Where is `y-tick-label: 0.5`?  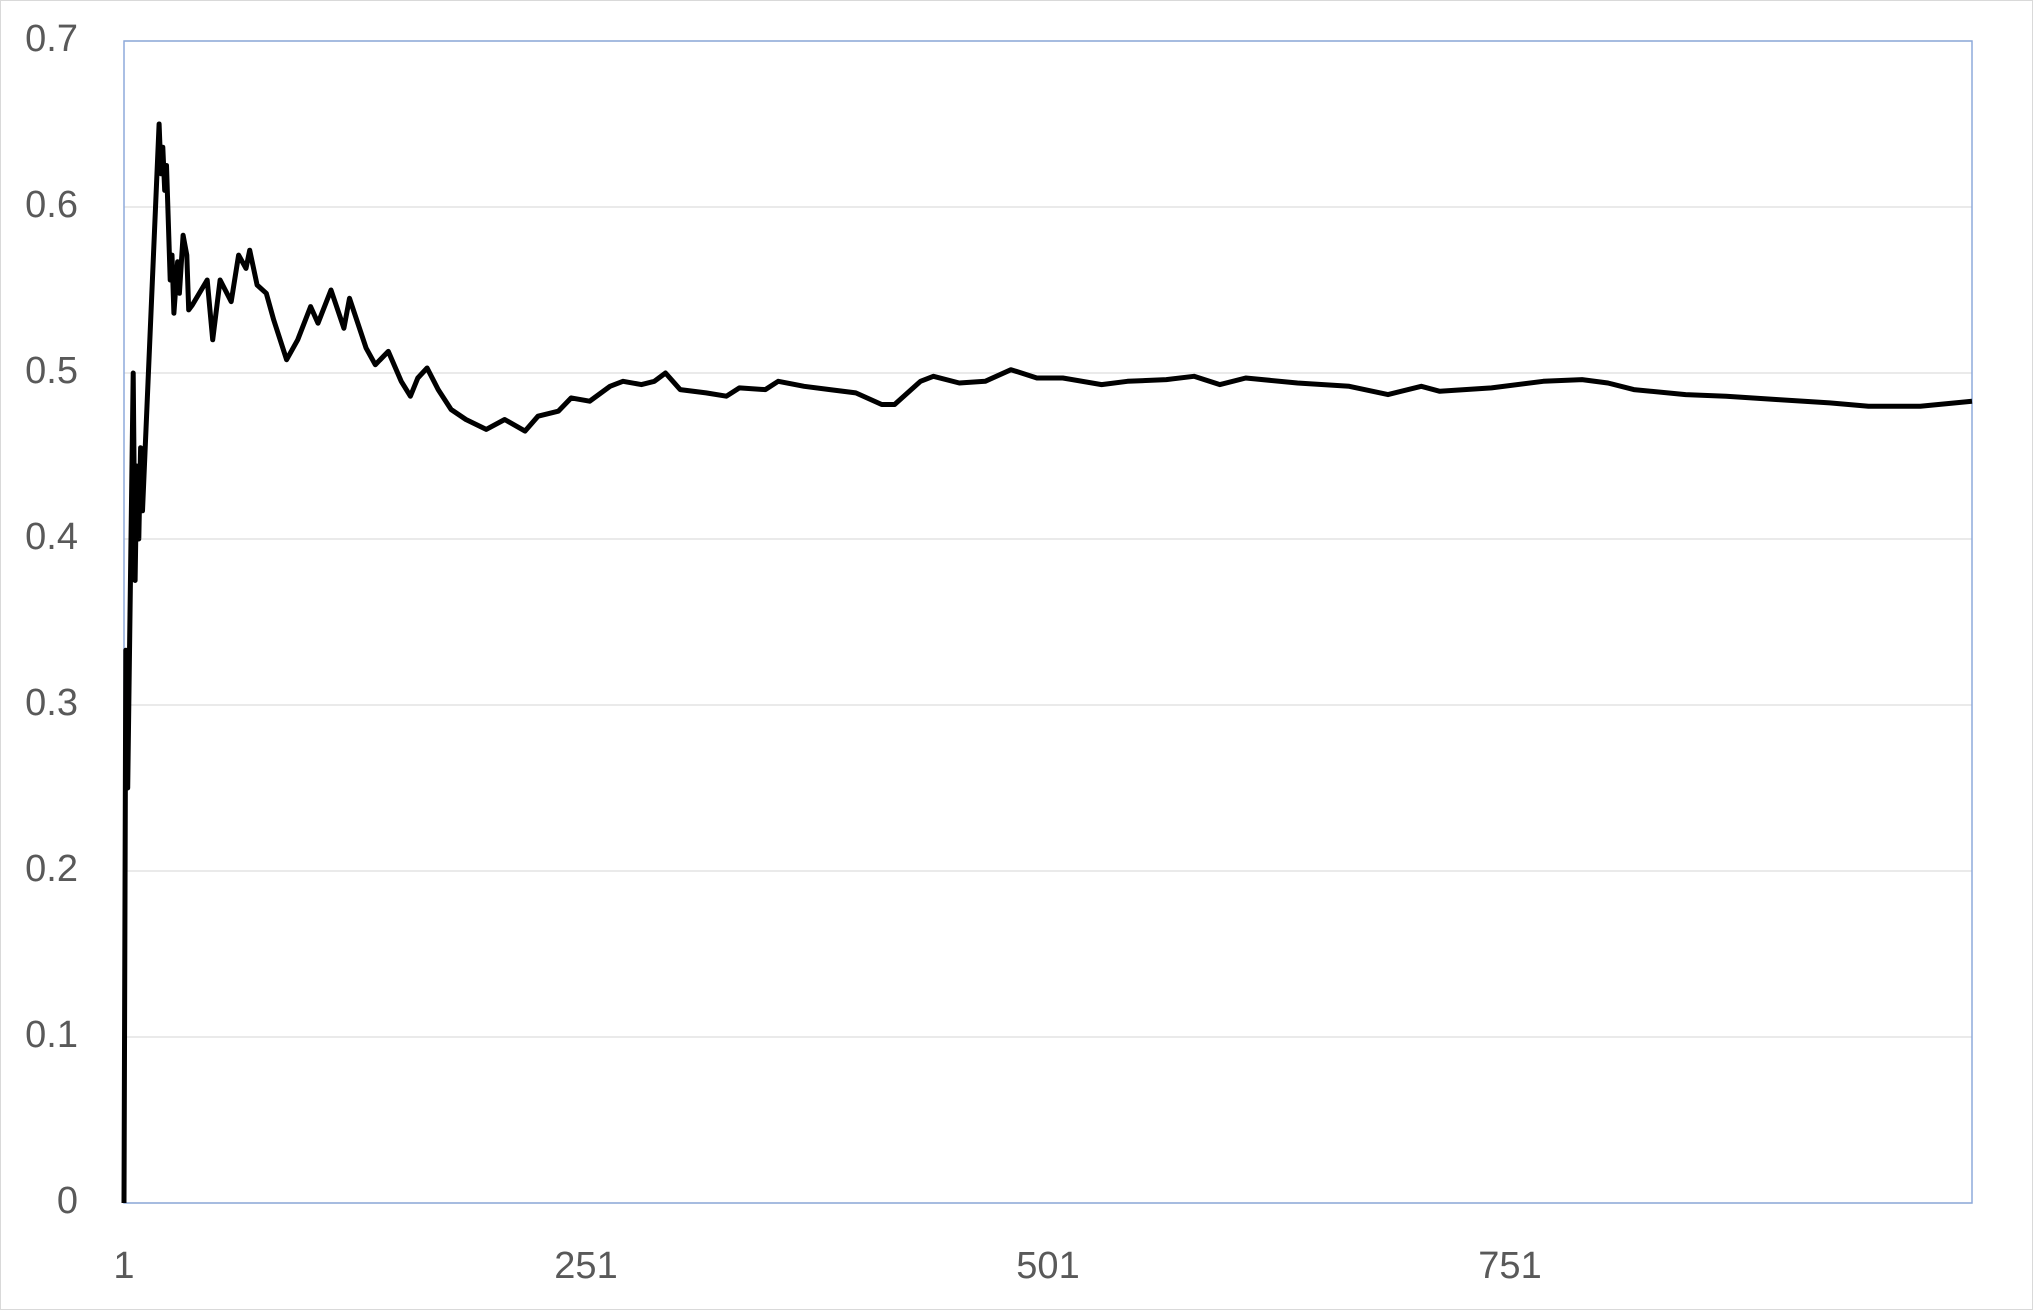
y-tick-label: 0.5 is located at coordinates (51, 371).